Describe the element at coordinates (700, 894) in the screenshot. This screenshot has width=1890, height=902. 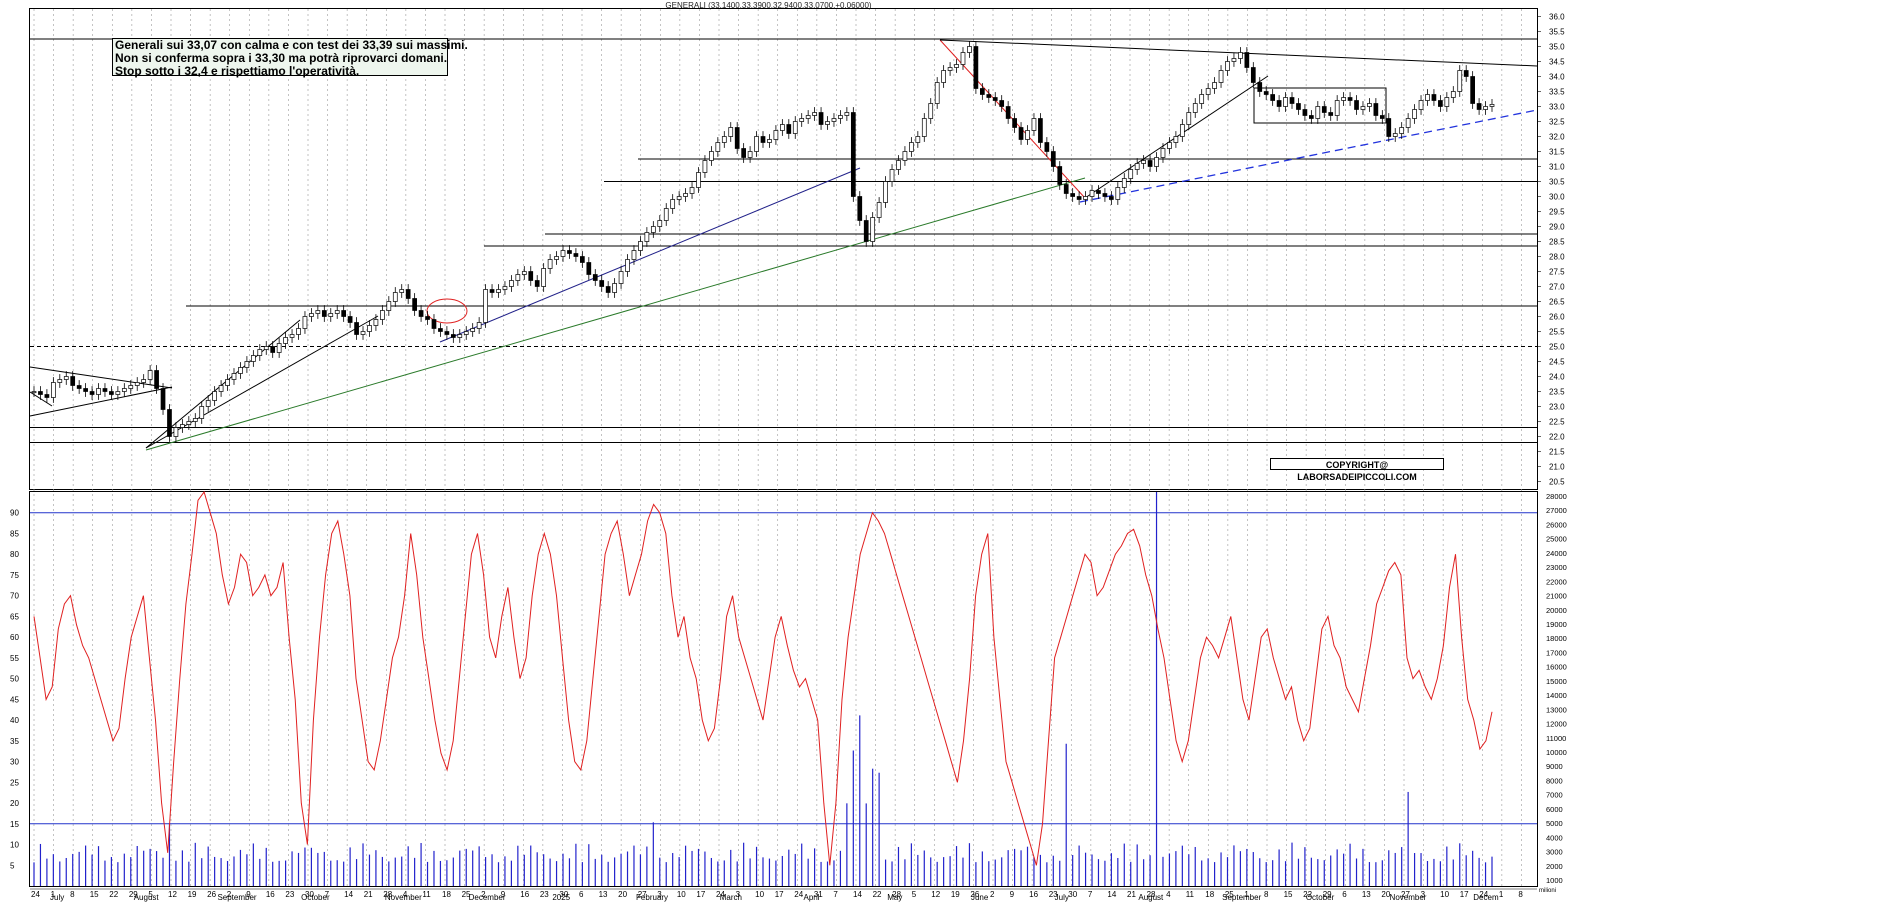
I see `x-tick-label: 17` at that location.